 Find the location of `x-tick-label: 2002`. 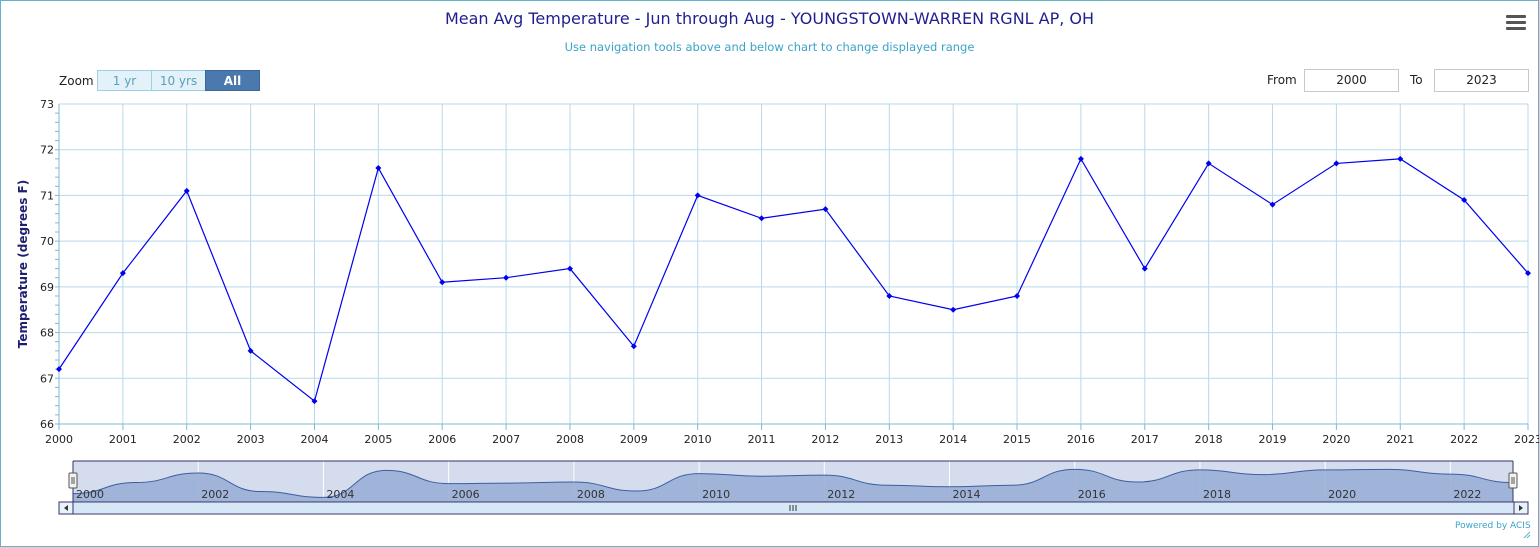

x-tick-label: 2002 is located at coordinates (187, 439).